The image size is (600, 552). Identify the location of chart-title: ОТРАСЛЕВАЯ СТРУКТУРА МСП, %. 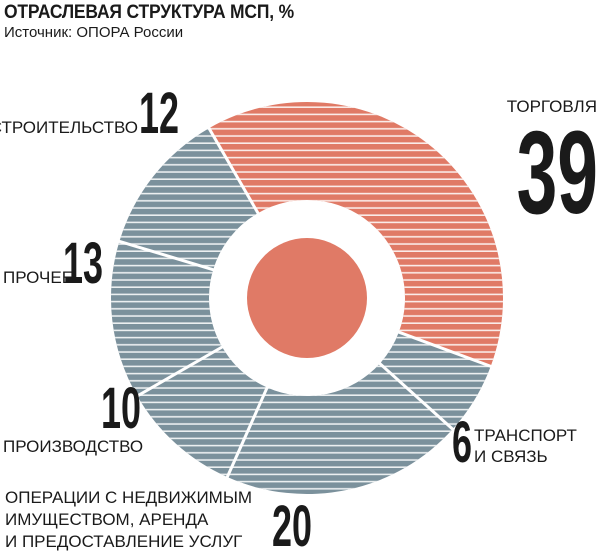
(149, 12).